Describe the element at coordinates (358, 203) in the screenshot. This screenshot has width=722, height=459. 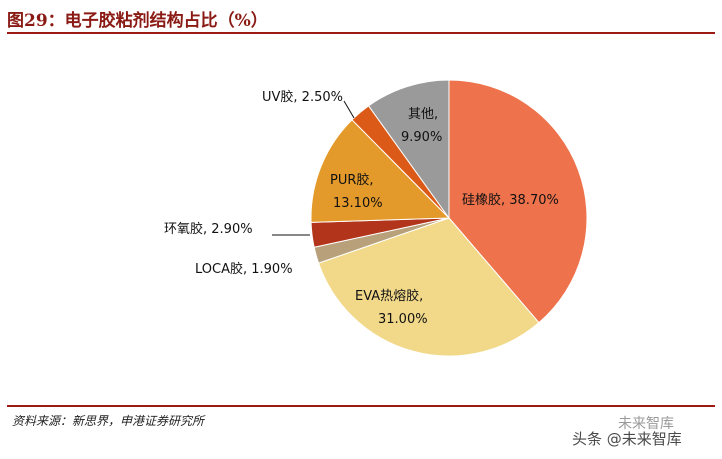
I see `slice-label-pur-line2: 13.10%` at that location.